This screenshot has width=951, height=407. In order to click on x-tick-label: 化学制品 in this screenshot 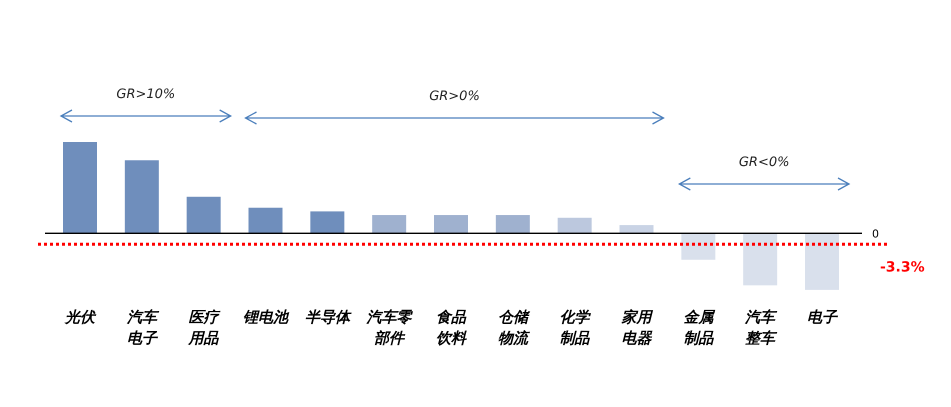, I will do `click(576, 327)`.